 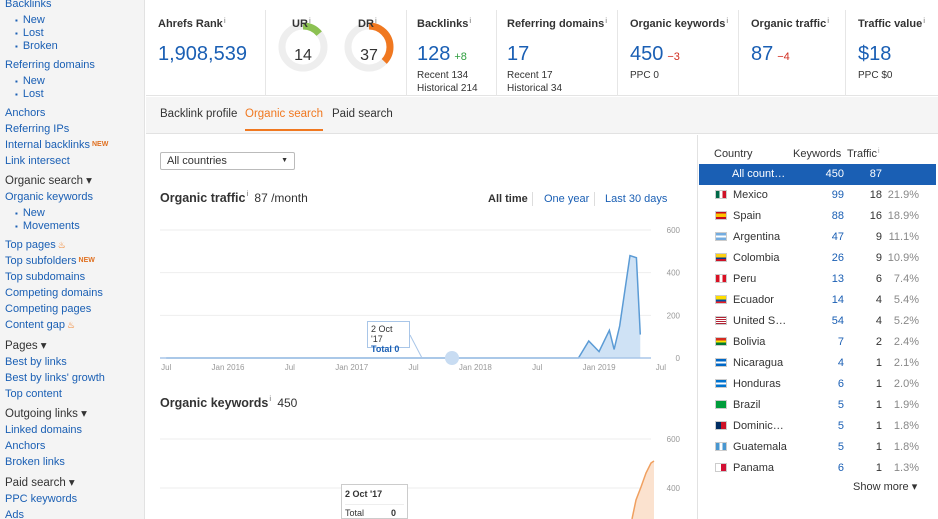 I want to click on country-name: Argentina, so click(x=757, y=237).